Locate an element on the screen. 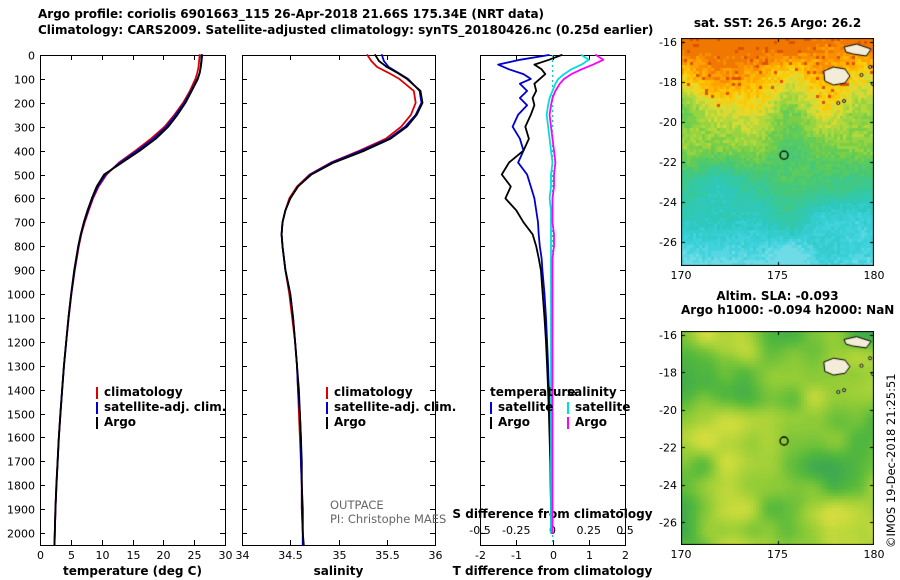 This screenshot has height=580, width=900. svg-text: 34.5 is located at coordinates (290, 555).